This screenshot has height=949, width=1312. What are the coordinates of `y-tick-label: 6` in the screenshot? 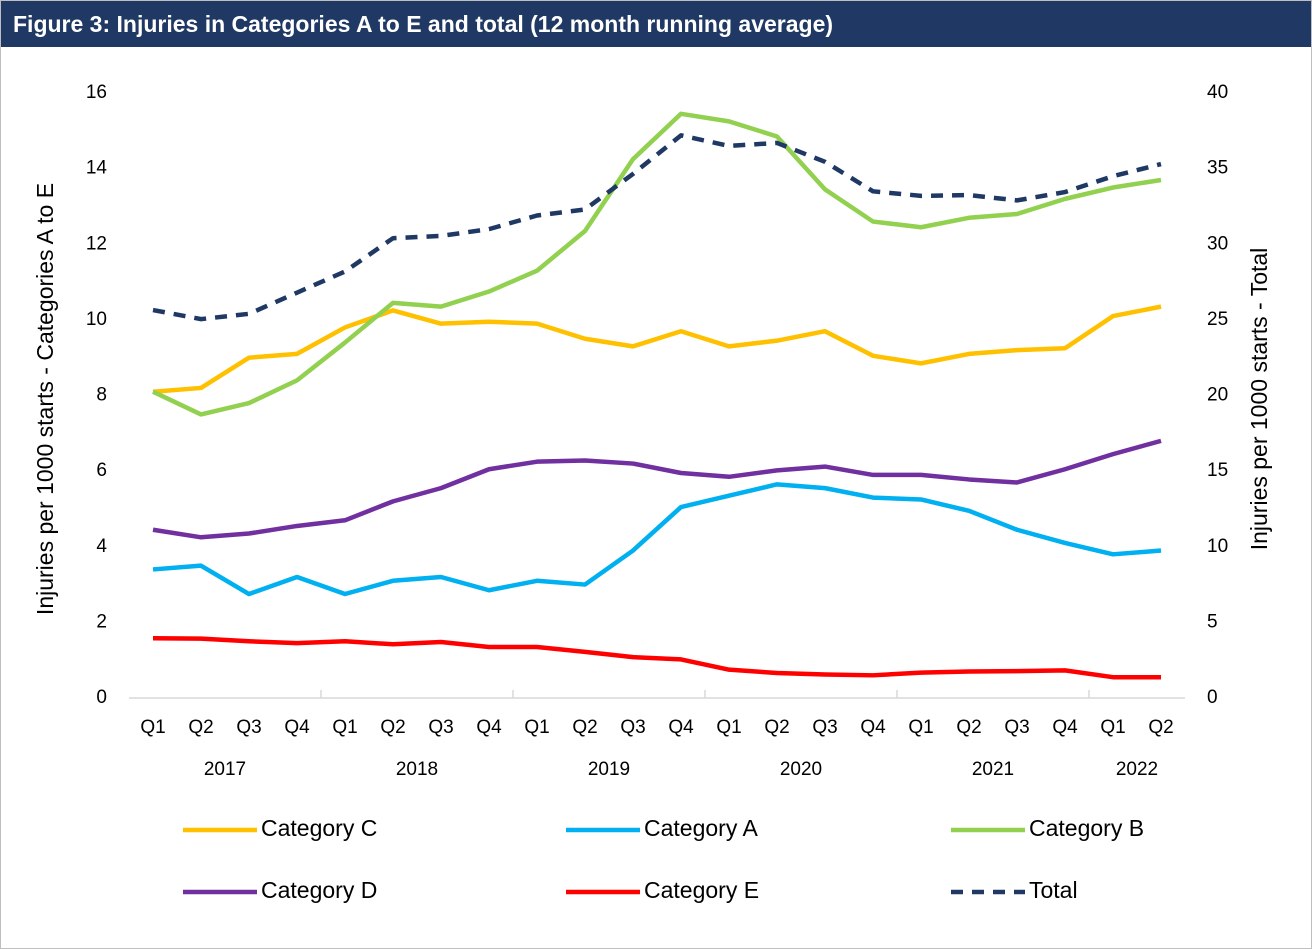 It's located at (101, 470).